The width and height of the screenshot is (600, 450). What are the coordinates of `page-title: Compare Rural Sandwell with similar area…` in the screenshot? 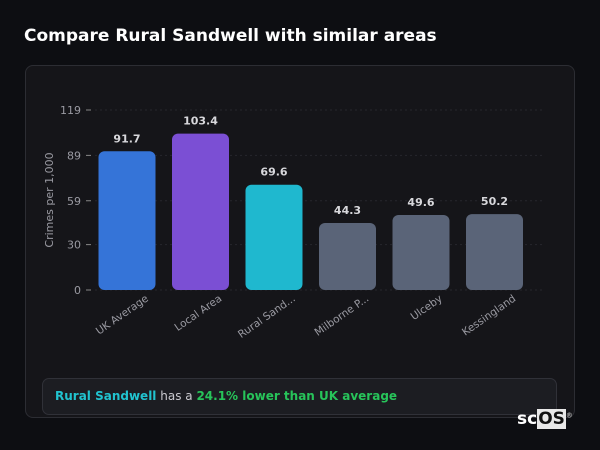 It's located at (230, 36).